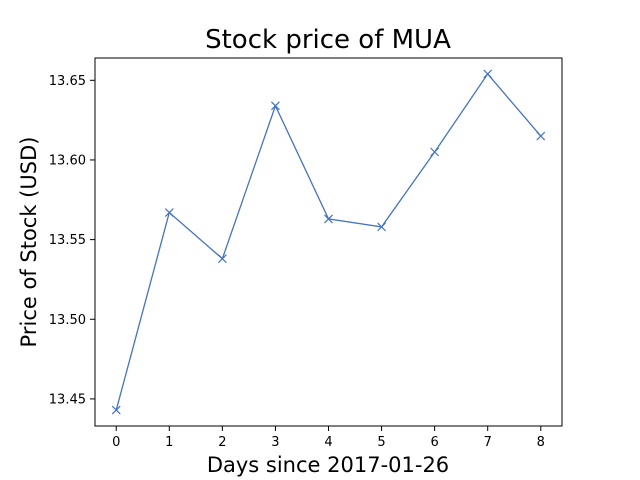  I want to click on y-tick-label: 13.50, so click(67, 320).